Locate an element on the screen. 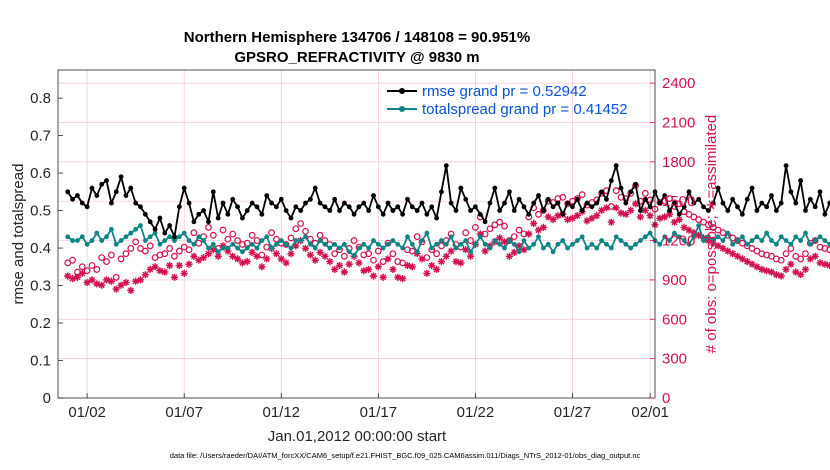 The height and width of the screenshot is (470, 830). legend-rmse-label: rmse grand pr = 0.52942 is located at coordinates (504, 91).